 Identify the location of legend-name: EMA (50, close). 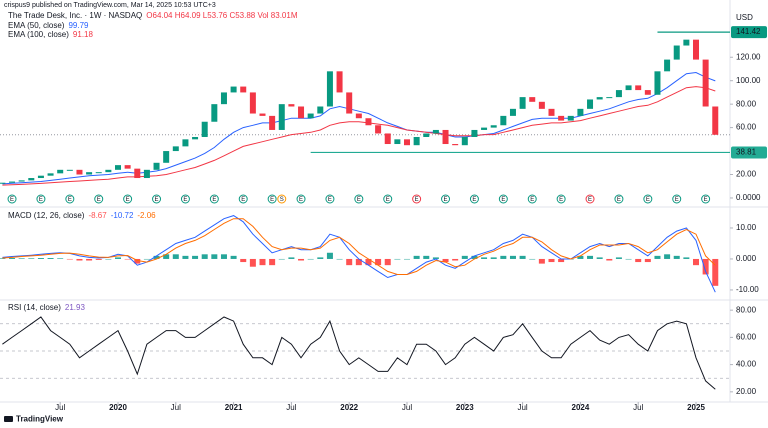
(36, 25).